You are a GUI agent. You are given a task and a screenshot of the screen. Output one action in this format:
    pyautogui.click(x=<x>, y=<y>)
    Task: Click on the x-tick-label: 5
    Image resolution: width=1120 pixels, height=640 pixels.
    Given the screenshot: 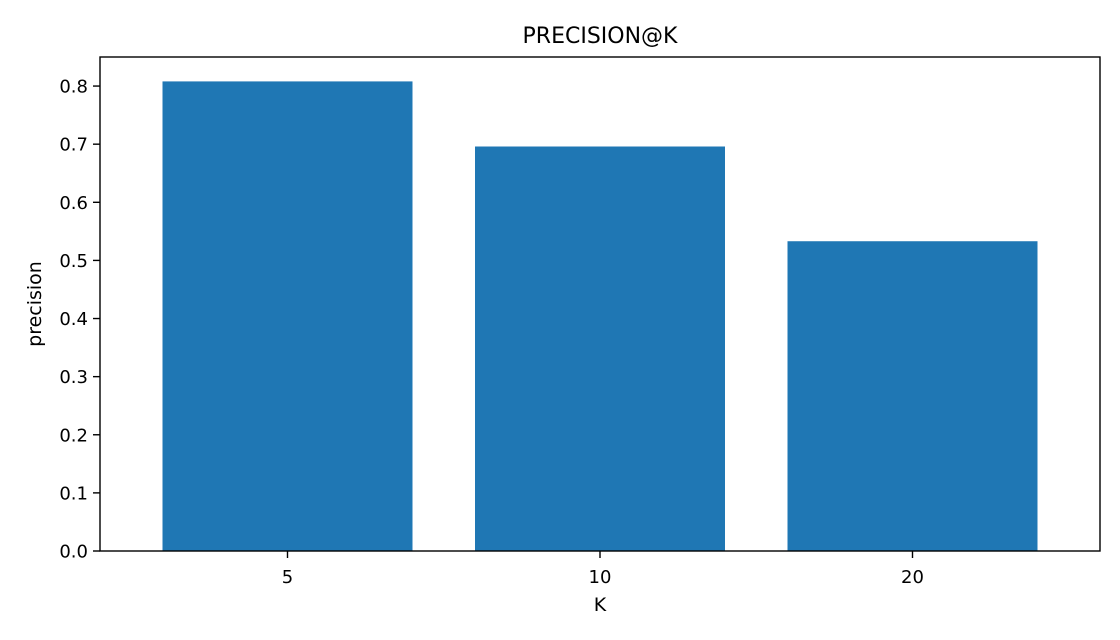 What is the action you would take?
    pyautogui.click(x=287, y=577)
    